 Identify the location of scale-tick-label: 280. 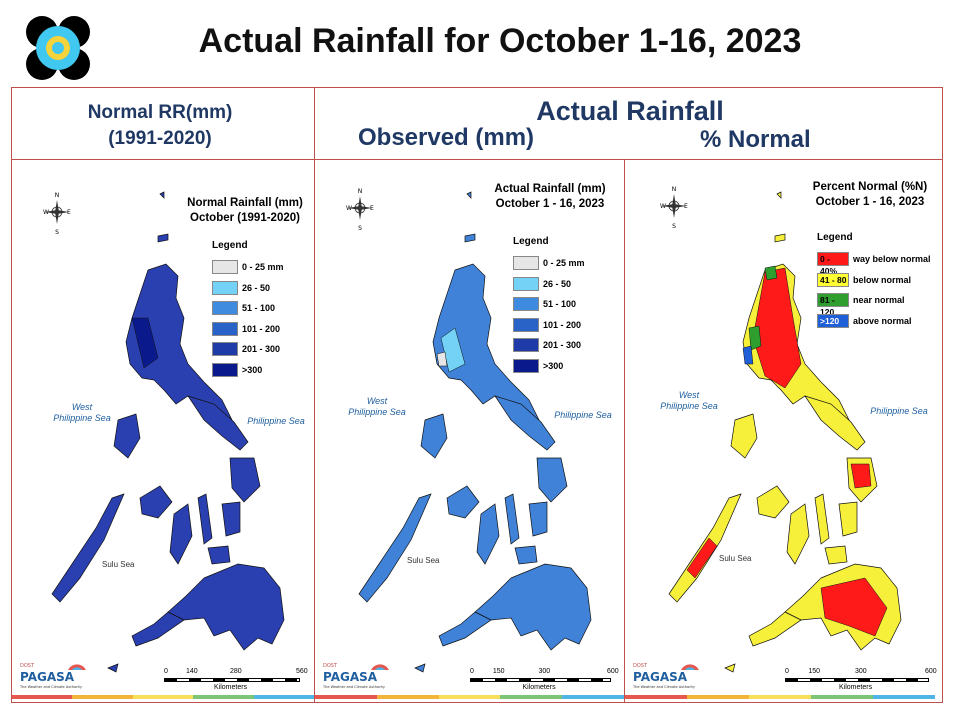
(236, 671).